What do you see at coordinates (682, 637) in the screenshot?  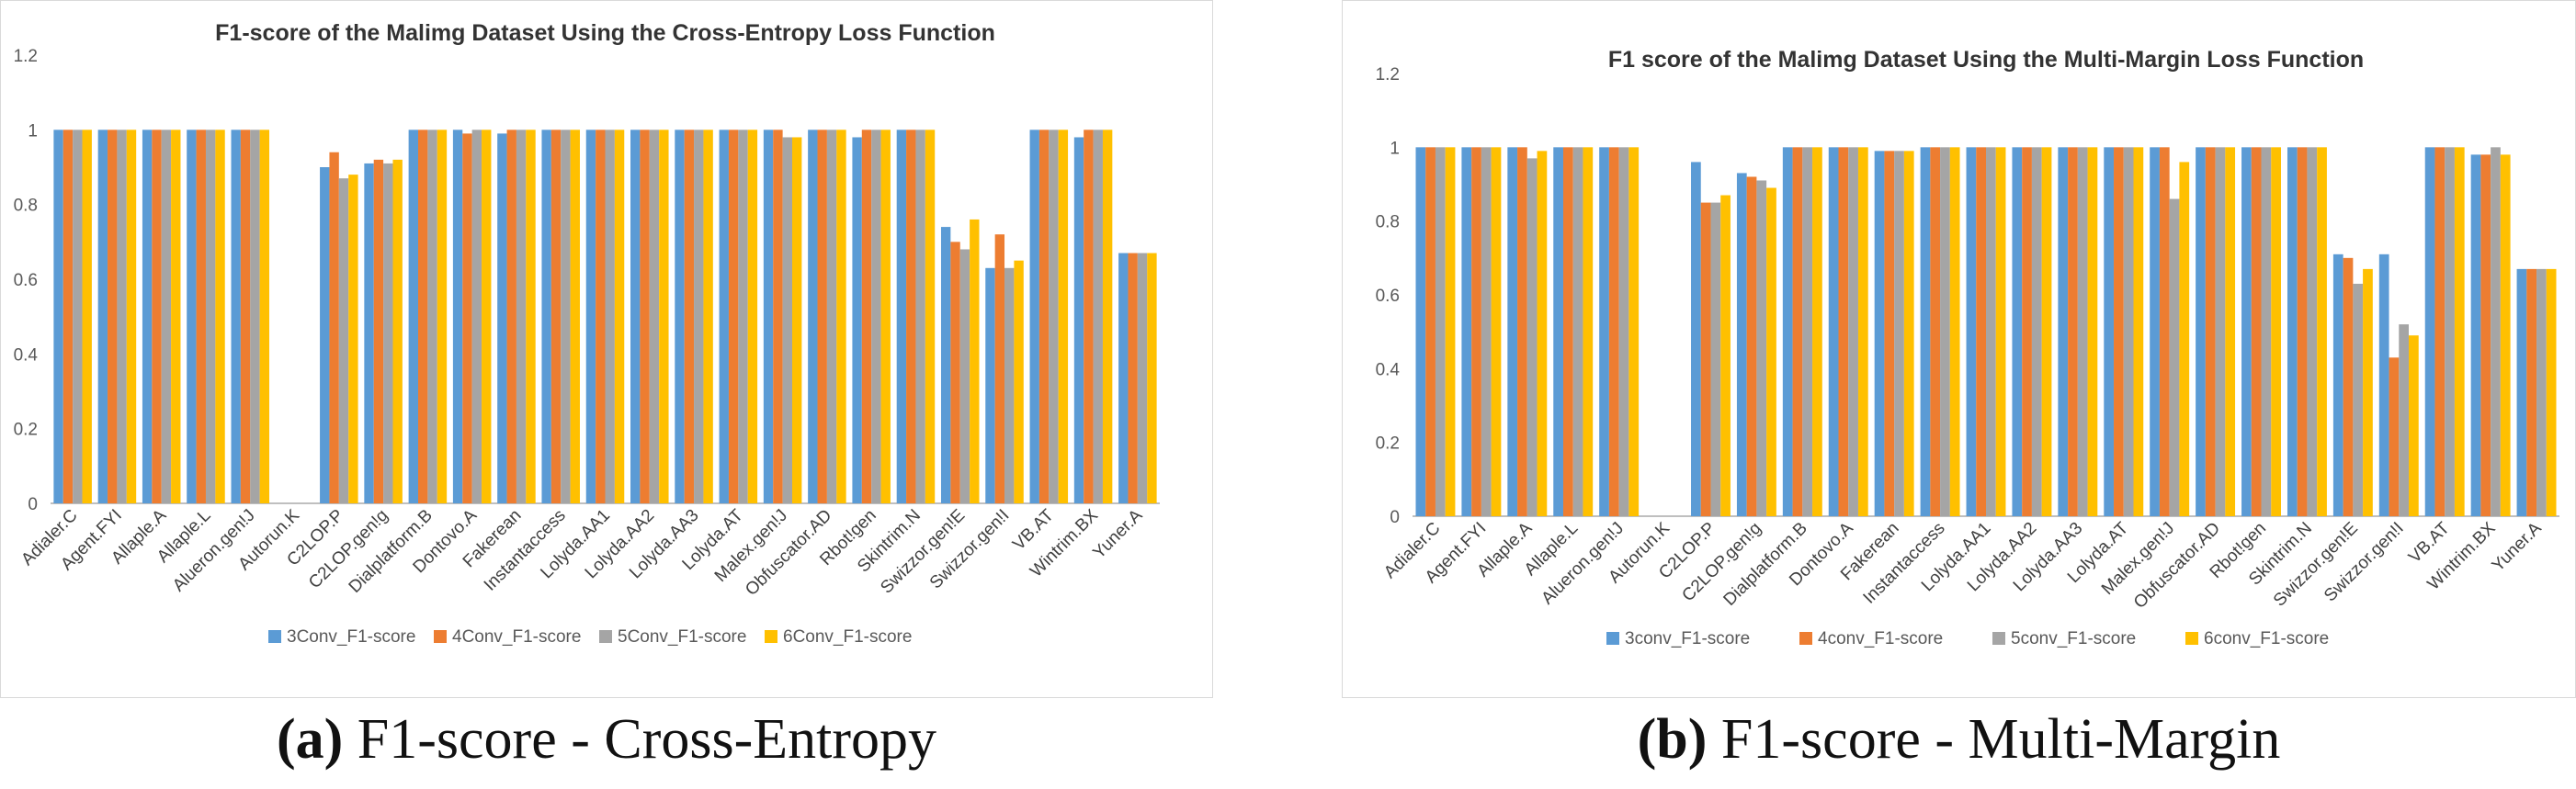 I see `legend-label-3: 5Conv_F1-score` at bounding box center [682, 637].